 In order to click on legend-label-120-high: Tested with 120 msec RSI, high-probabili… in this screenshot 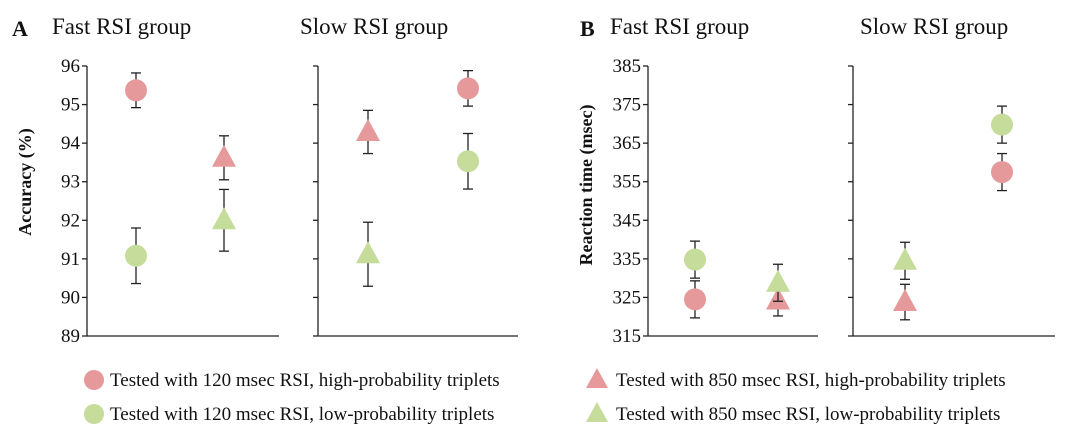, I will do `click(305, 380)`.